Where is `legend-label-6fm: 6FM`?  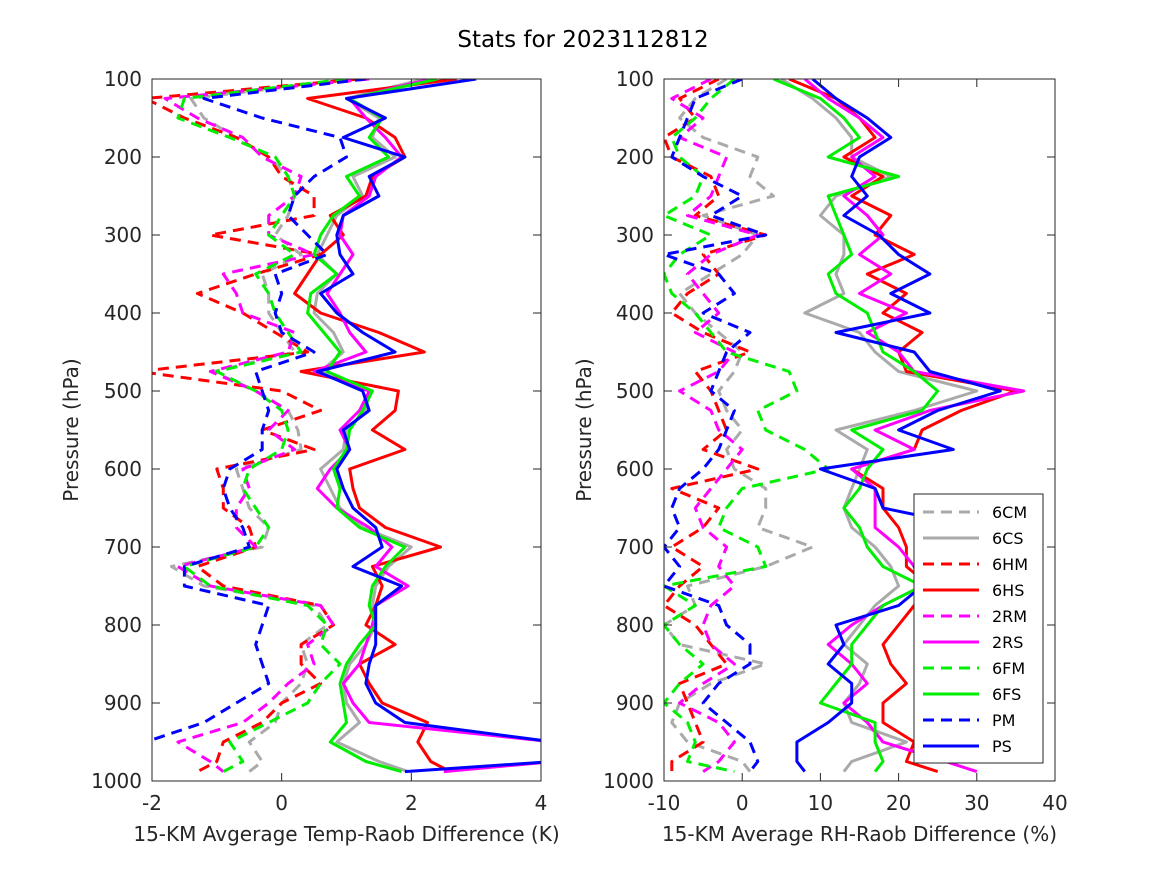 legend-label-6fm: 6FM is located at coordinates (1008, 668).